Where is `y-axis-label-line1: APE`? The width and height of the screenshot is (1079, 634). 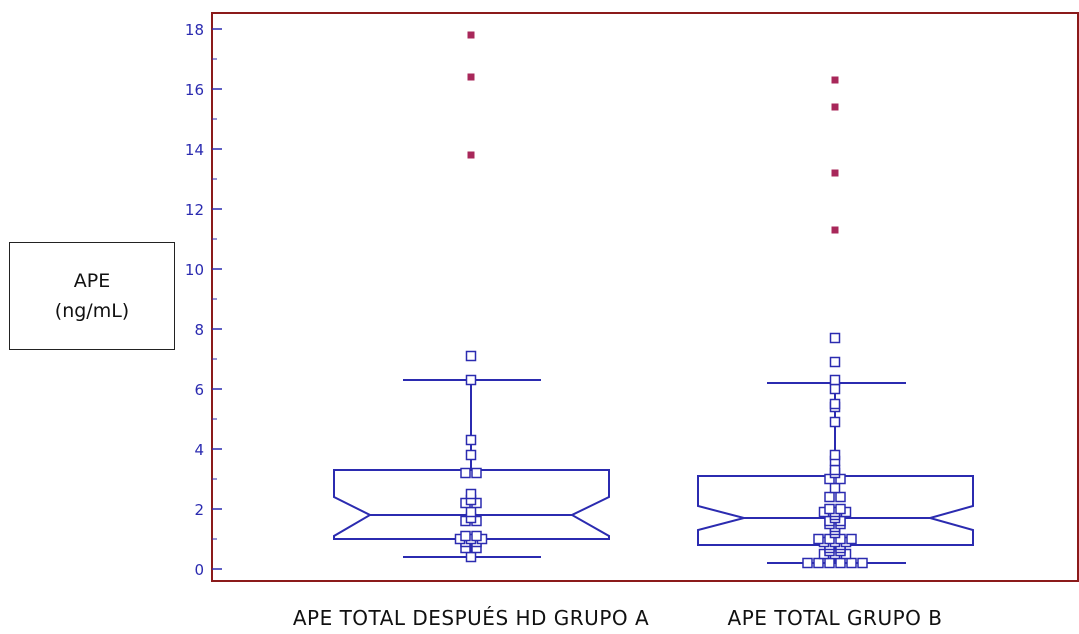 y-axis-label-line1: APE is located at coordinates (92, 280).